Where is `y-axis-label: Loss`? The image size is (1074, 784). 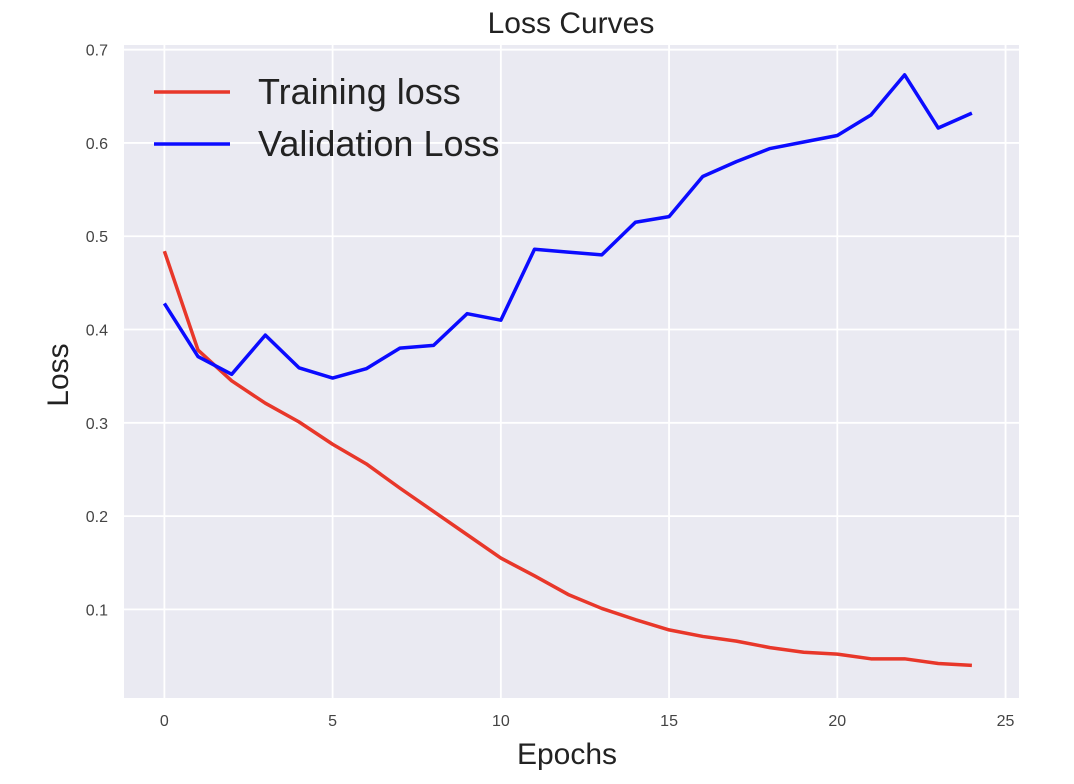
y-axis-label: Loss is located at coordinates (58, 374).